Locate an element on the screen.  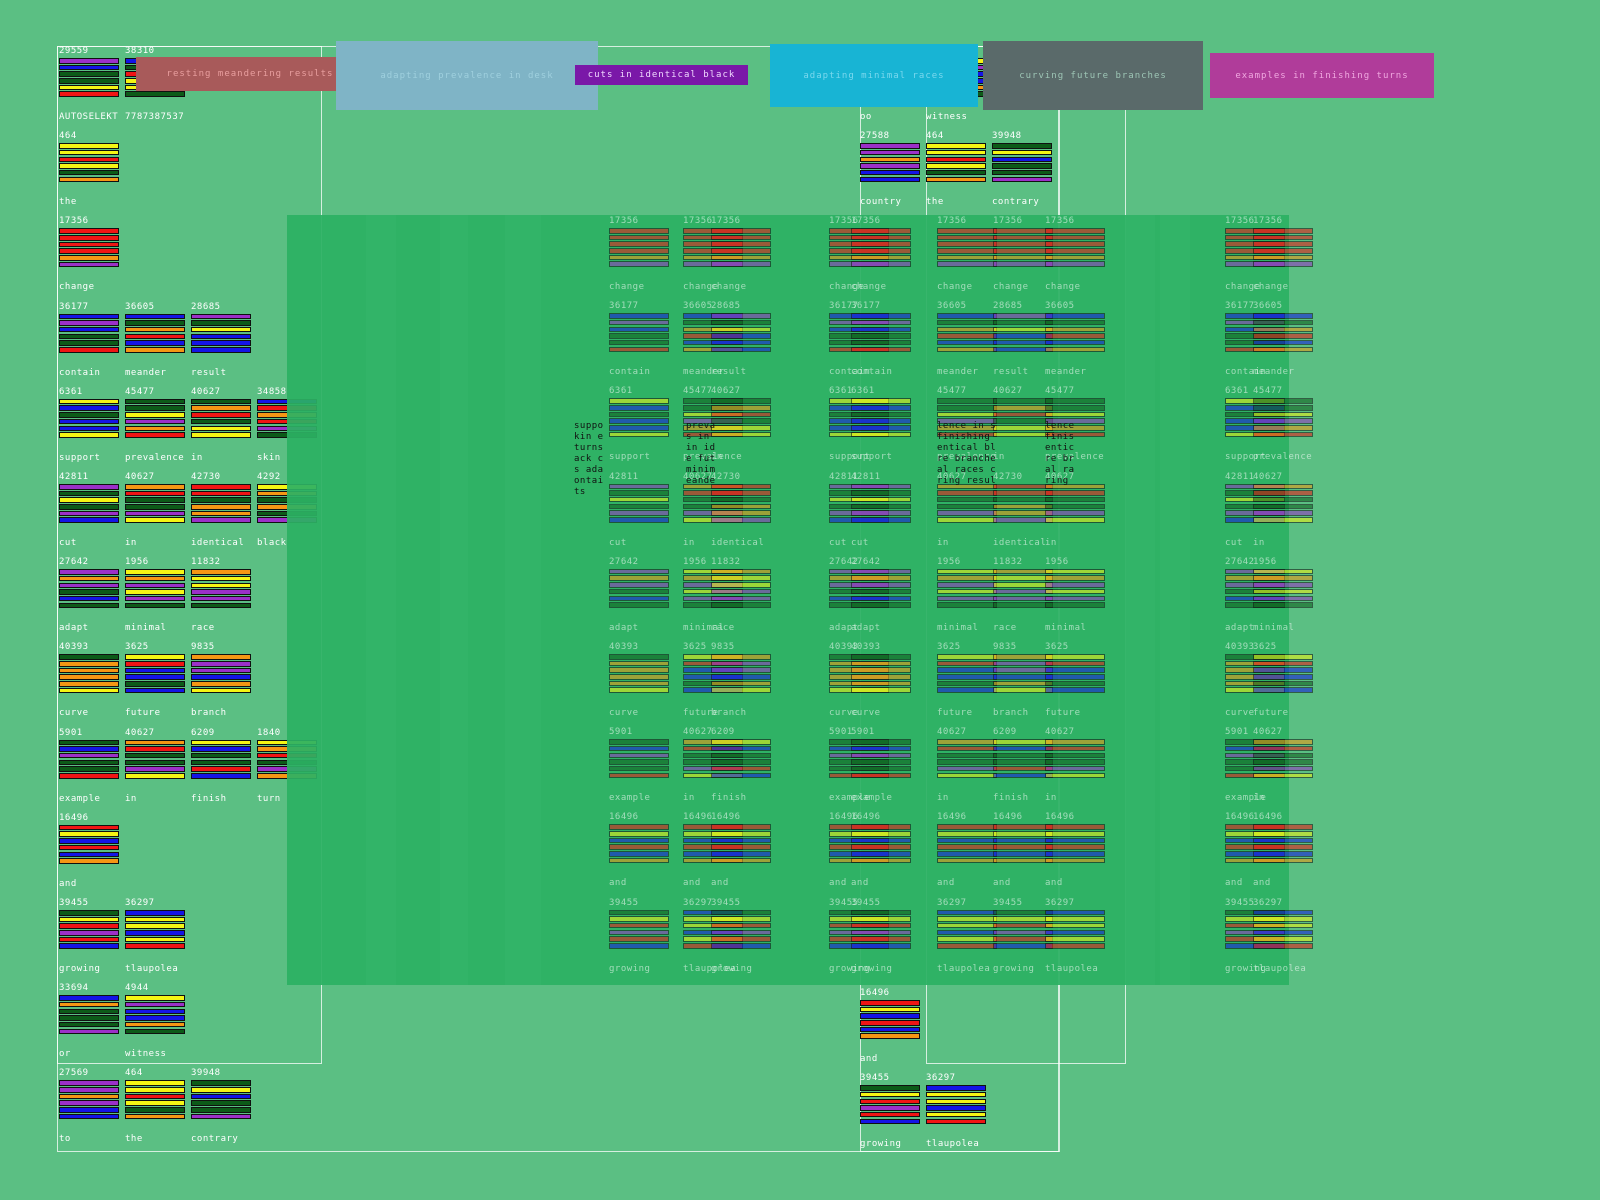
tag-examples-finishing-turns: examples in finishing turns is located at coordinates (1322, 75).